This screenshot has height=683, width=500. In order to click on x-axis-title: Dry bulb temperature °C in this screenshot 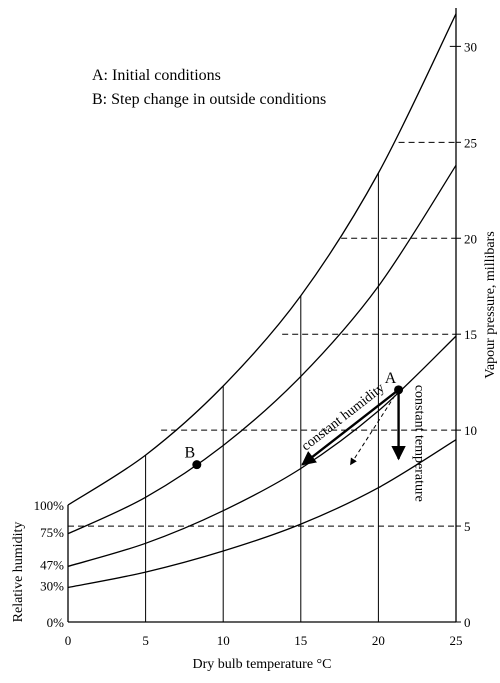, I will do `click(262, 664)`.